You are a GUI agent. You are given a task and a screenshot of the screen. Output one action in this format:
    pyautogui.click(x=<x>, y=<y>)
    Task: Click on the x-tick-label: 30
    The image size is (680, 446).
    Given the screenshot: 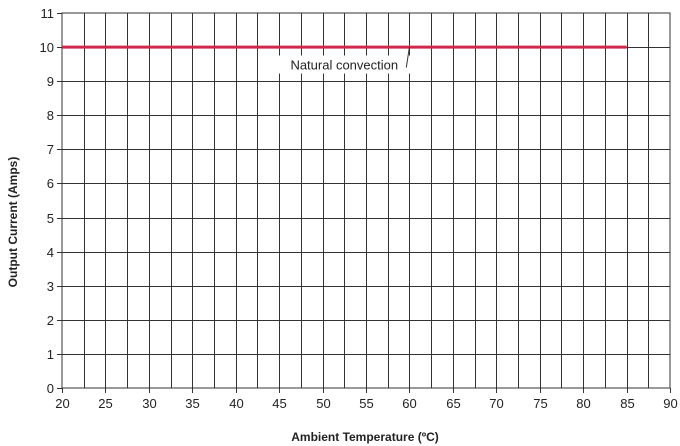 What is the action you would take?
    pyautogui.click(x=149, y=403)
    